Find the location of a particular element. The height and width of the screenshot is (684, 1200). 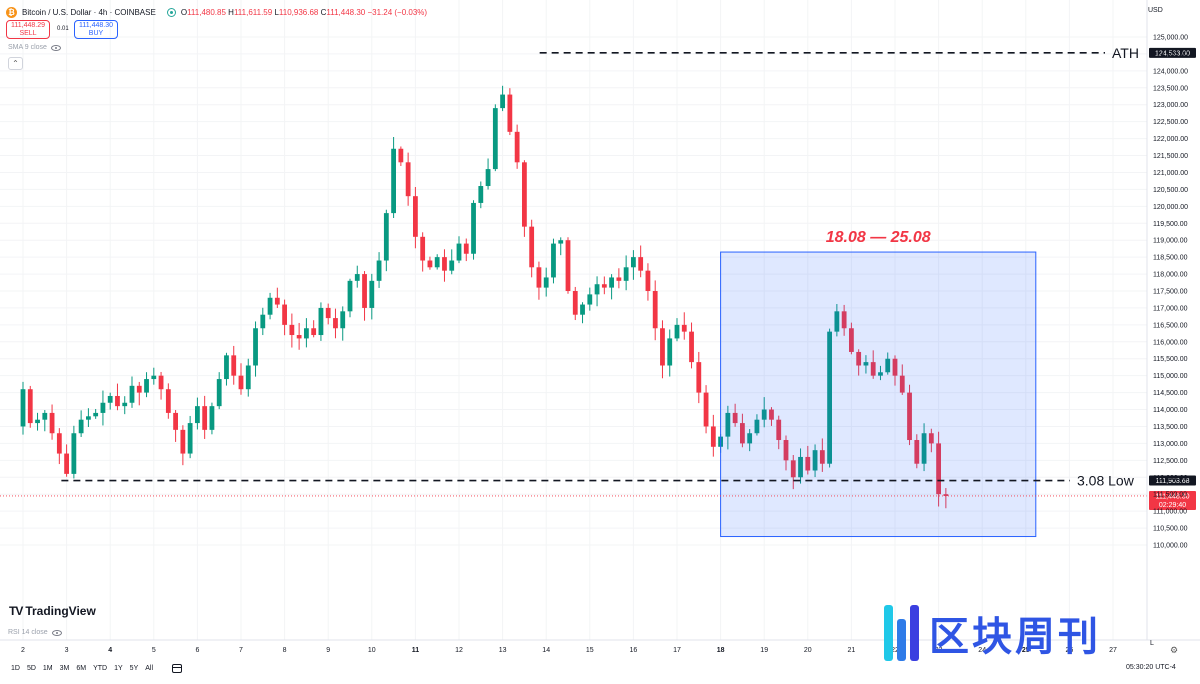

timeframe-bar: 1D 5D 1M 3M 6M YTD 1Y 5Y All is located at coordinates (97, 668).